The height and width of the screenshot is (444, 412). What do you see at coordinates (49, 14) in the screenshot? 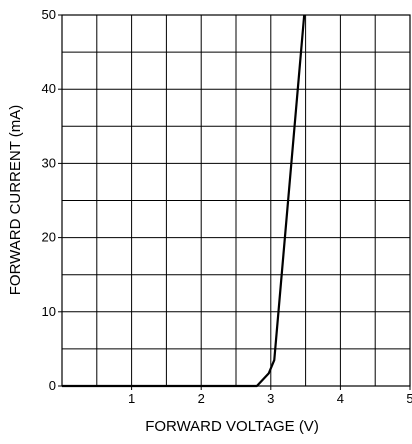
I see `y-tick-label: 50` at bounding box center [49, 14].